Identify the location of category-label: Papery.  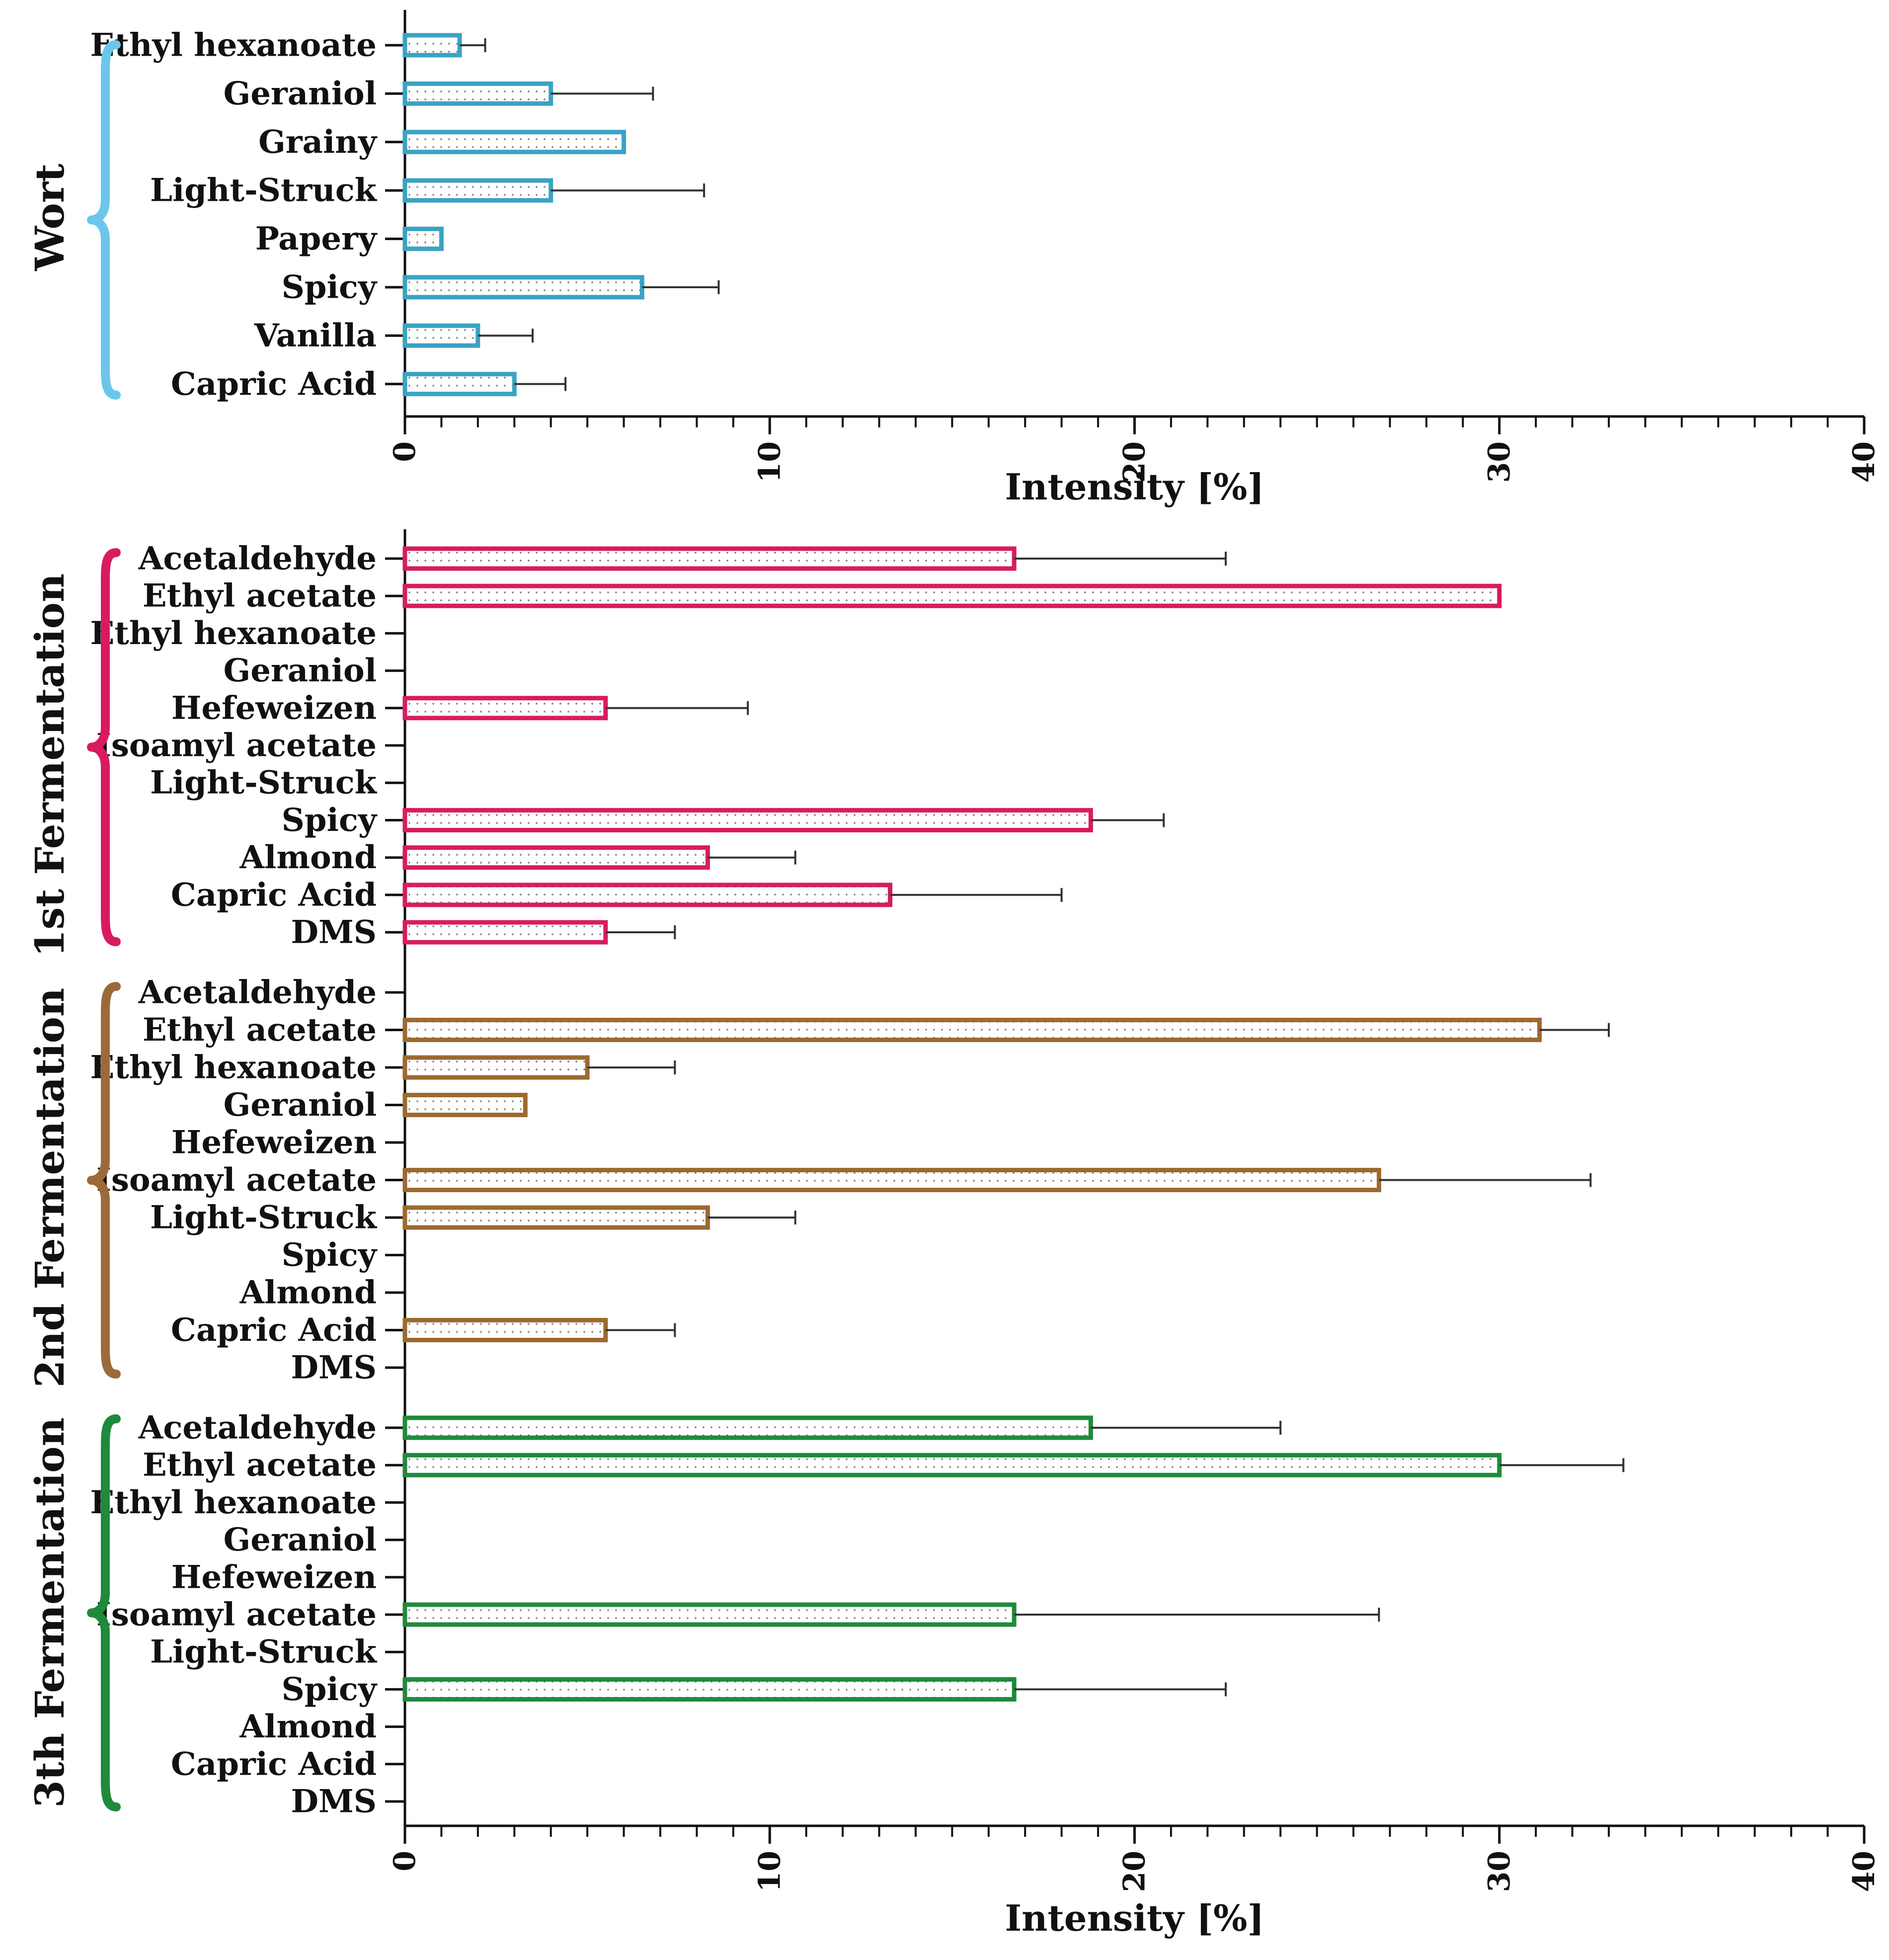
(316, 239).